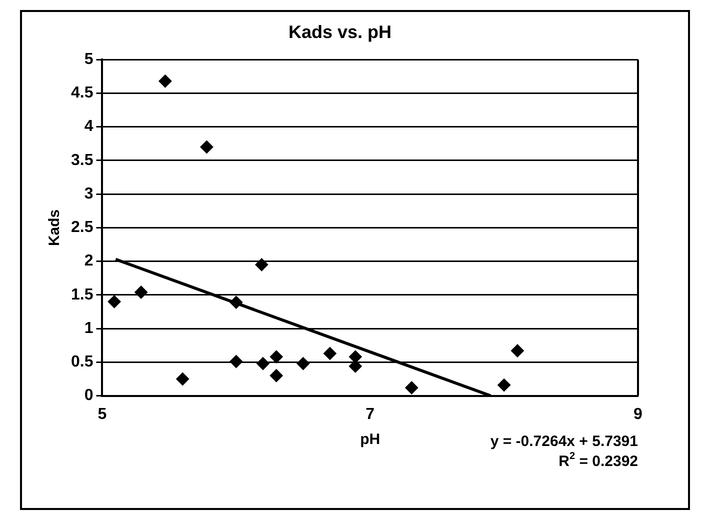 The width and height of the screenshot is (714, 529). I want to click on y-tick-label: 5, so click(89, 59).